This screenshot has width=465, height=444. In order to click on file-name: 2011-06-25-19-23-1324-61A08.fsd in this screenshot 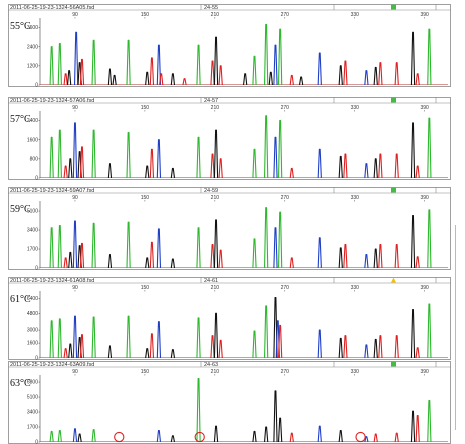, I will do `click(52, 281)`.